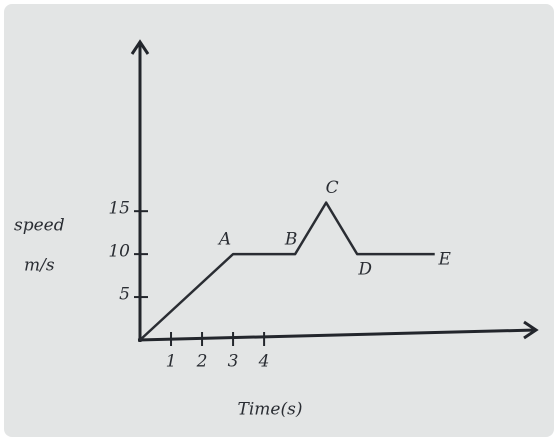 The width and height of the screenshot is (558, 441). Describe the element at coordinates (119, 209) in the screenshot. I see `y-tick-label: 15` at that location.